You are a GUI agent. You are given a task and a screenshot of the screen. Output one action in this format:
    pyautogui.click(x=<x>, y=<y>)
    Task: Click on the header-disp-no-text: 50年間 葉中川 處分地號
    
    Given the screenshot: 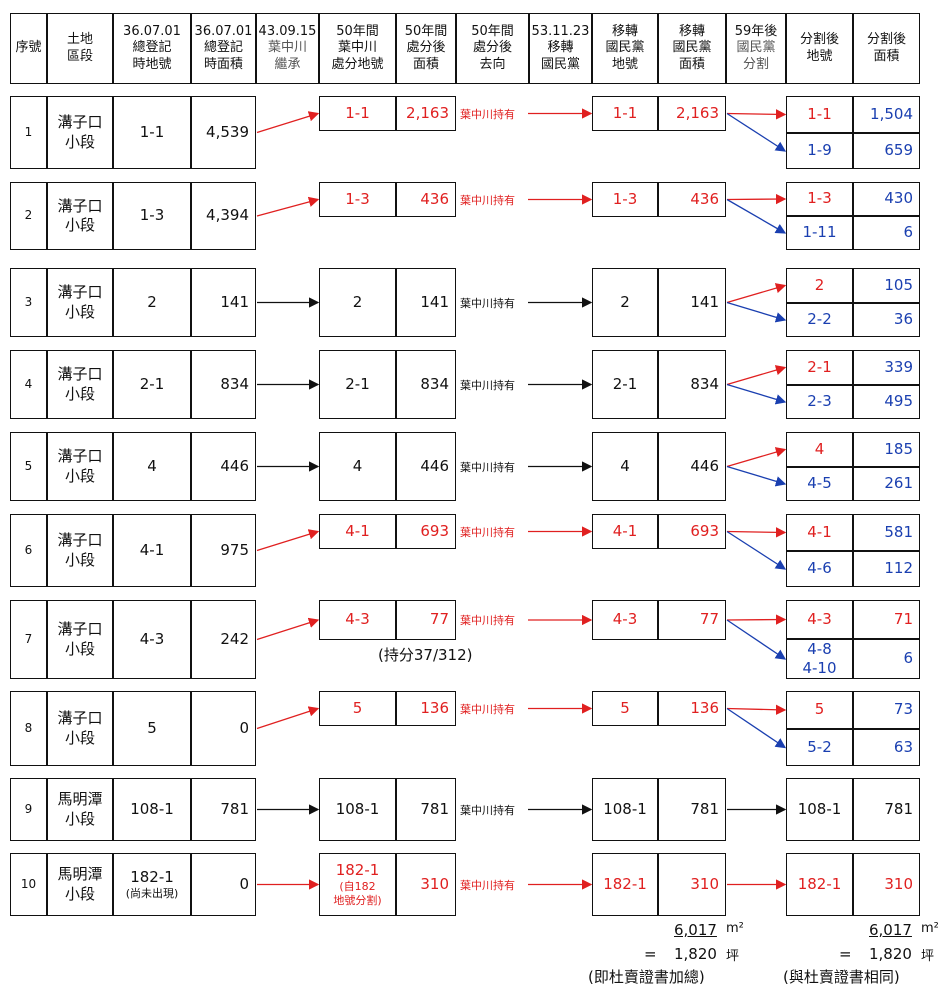 What is the action you would take?
    pyautogui.click(x=357, y=47)
    